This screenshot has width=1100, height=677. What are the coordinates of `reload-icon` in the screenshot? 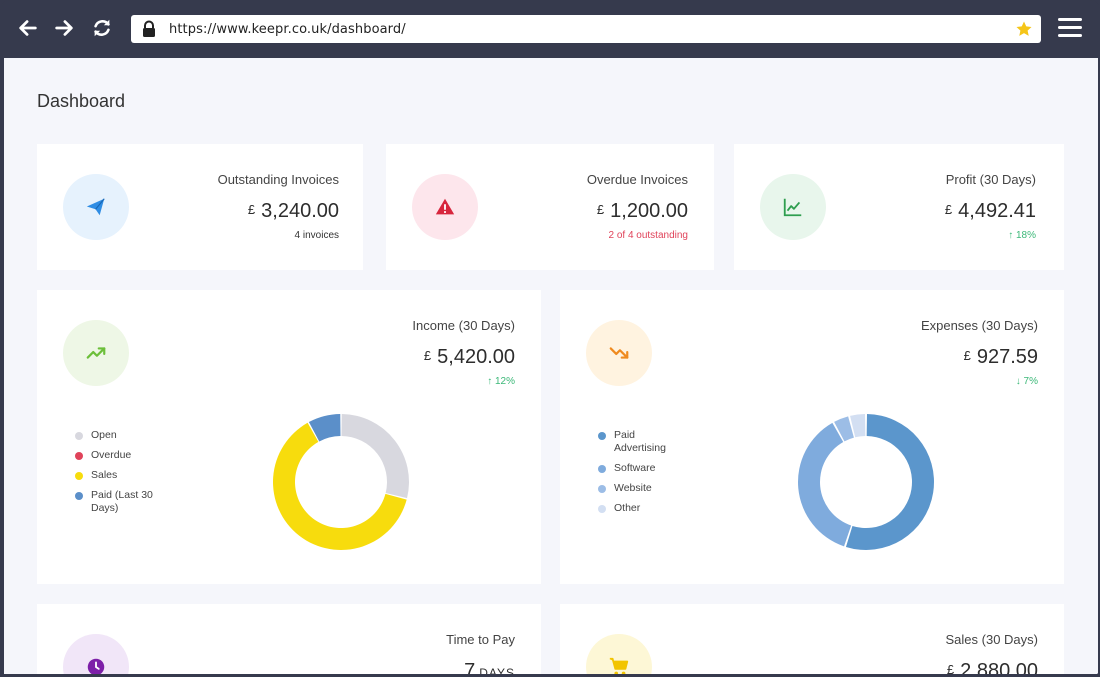 It's located at (102, 28).